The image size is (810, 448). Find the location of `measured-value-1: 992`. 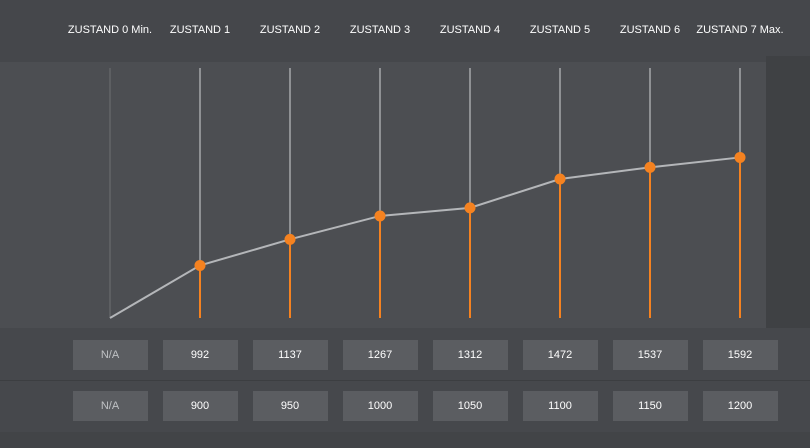

measured-value-1: 992 is located at coordinates (200, 355).